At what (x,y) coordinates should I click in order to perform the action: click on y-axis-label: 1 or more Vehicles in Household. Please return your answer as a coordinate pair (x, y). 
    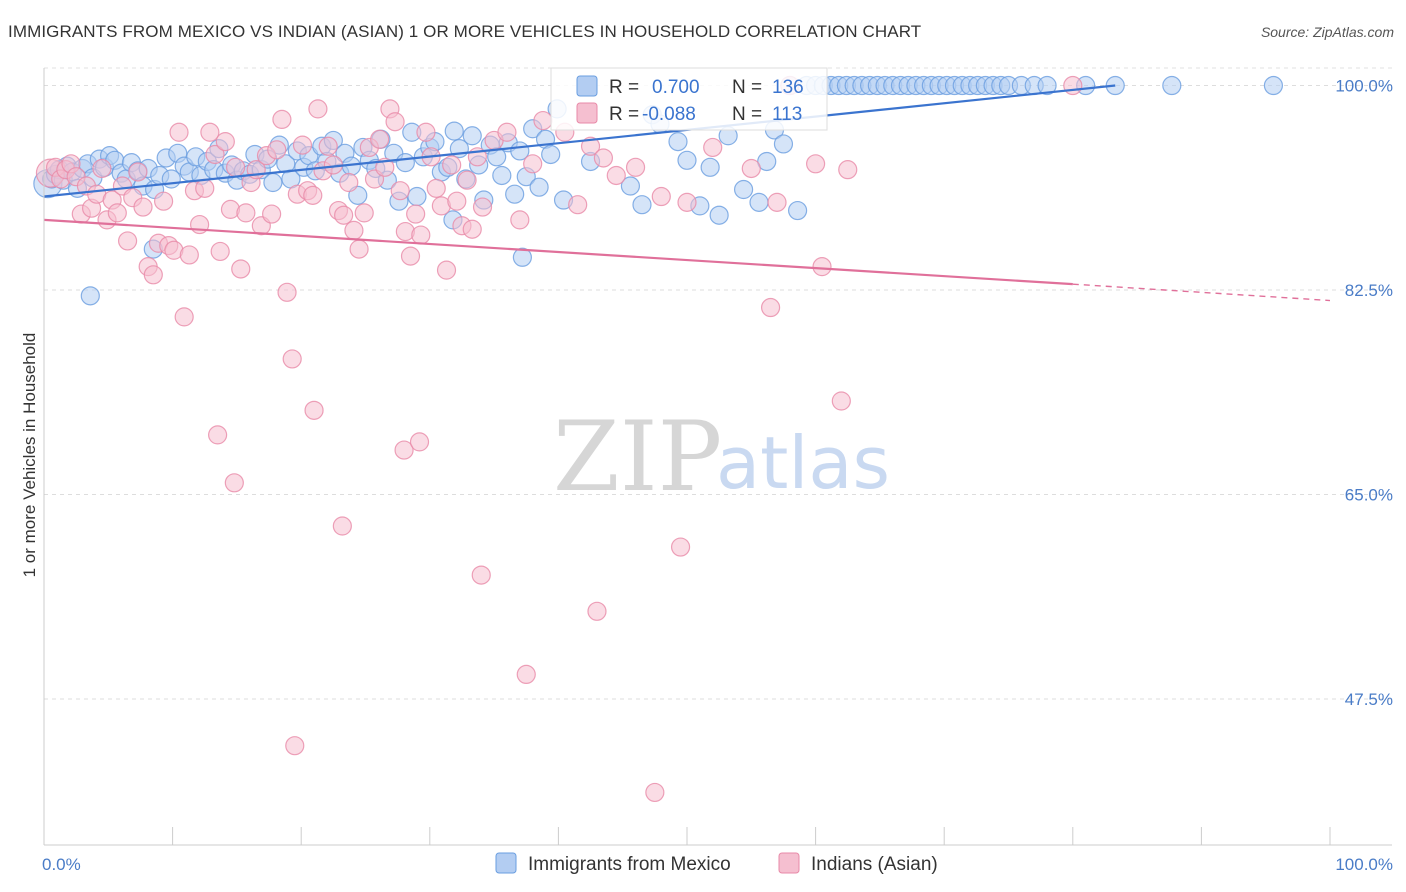
    Looking at the image, I should click on (29, 455).